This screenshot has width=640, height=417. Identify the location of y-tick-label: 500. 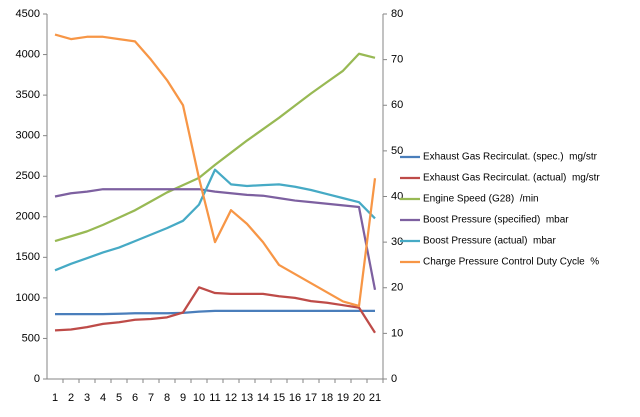
(31, 338).